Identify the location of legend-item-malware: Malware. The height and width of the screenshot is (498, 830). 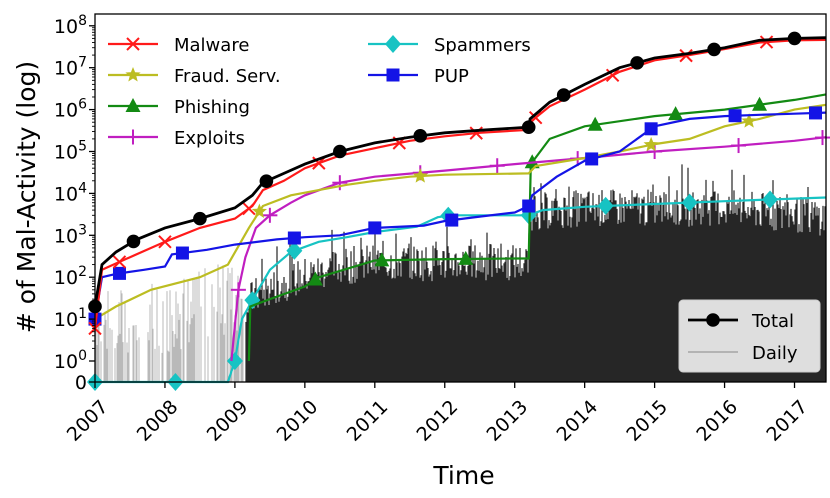
(178, 45).